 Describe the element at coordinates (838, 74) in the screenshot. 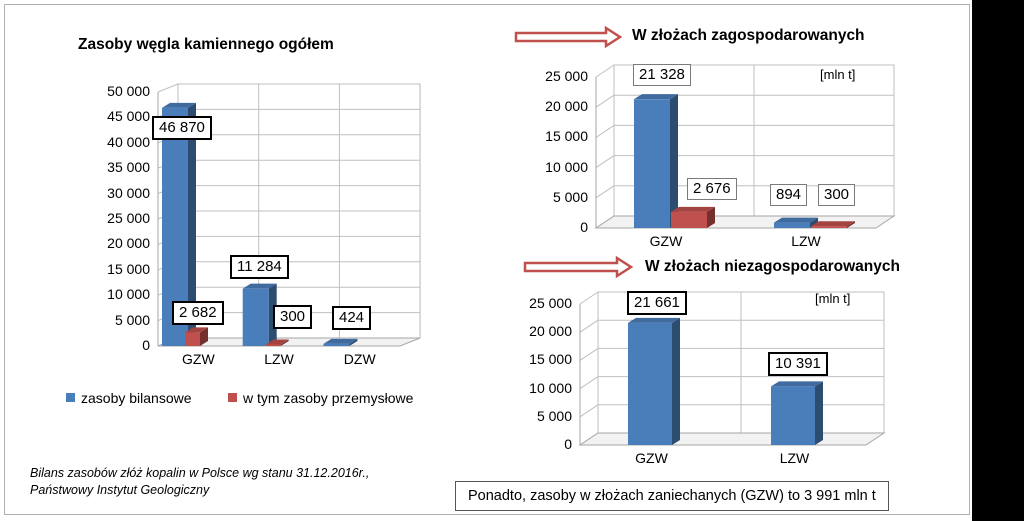

I see `unit-label-developed: [mln t]` at that location.